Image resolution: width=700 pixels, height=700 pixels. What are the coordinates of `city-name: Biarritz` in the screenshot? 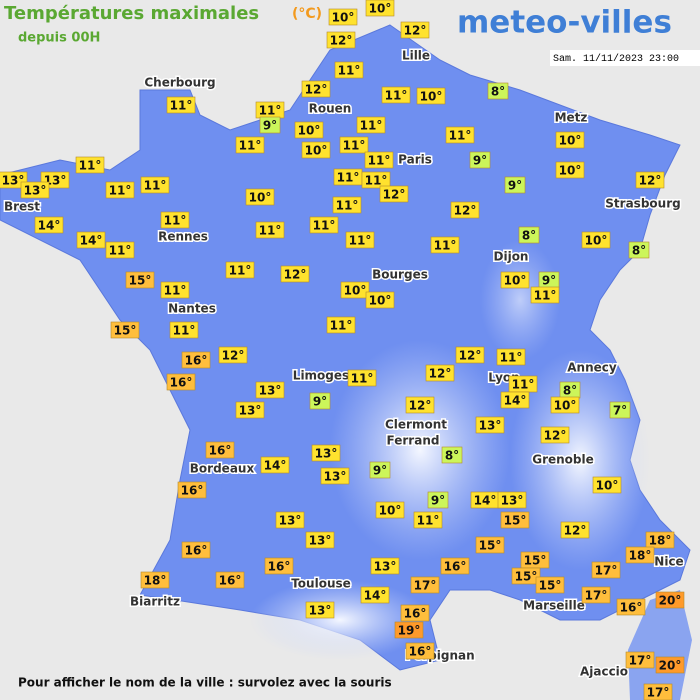 It's located at (155, 602).